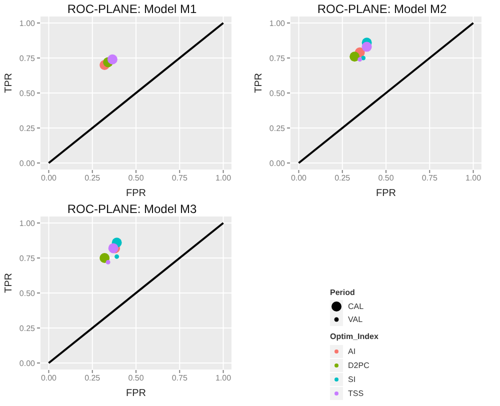  What do you see at coordinates (352, 351) in the screenshot?
I see `legend-label: AI` at bounding box center [352, 351].